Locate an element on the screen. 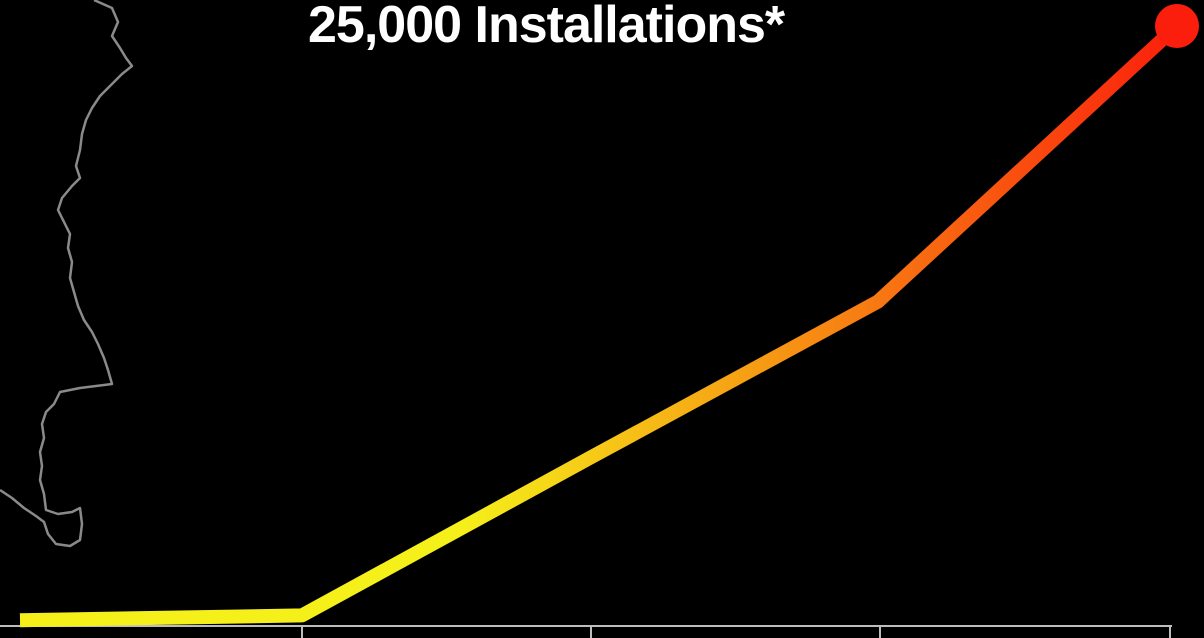 The height and width of the screenshot is (638, 1204). x-axis is located at coordinates (586, 631).